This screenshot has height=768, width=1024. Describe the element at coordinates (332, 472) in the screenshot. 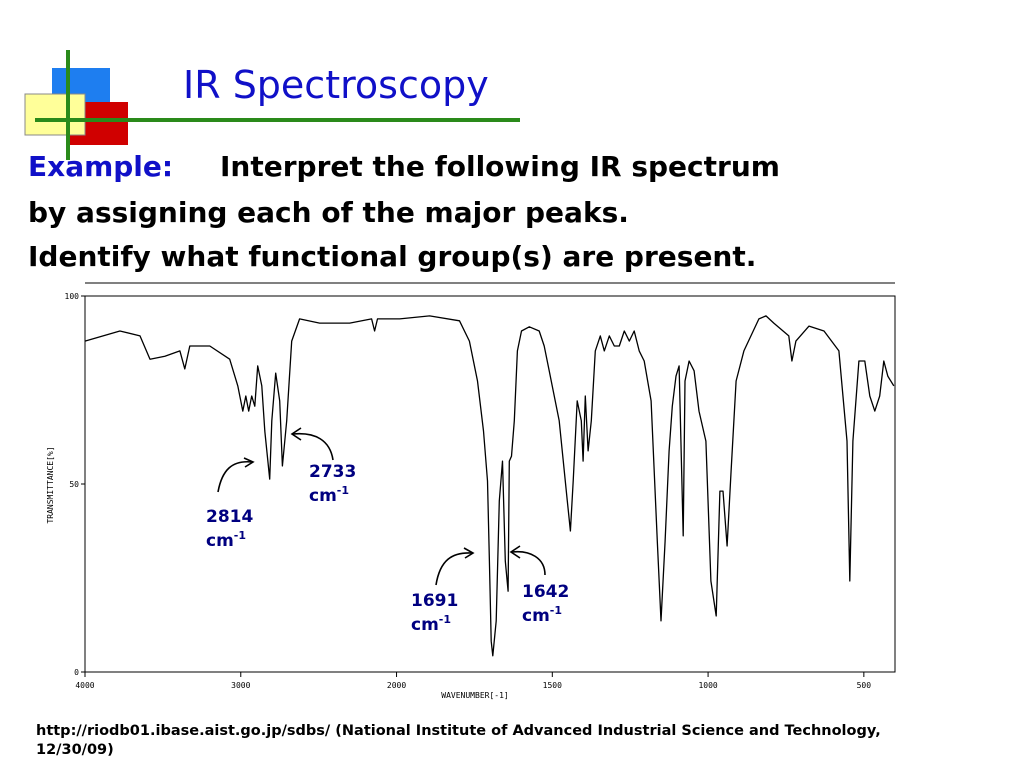

I see `annotation-value: 2733` at that location.